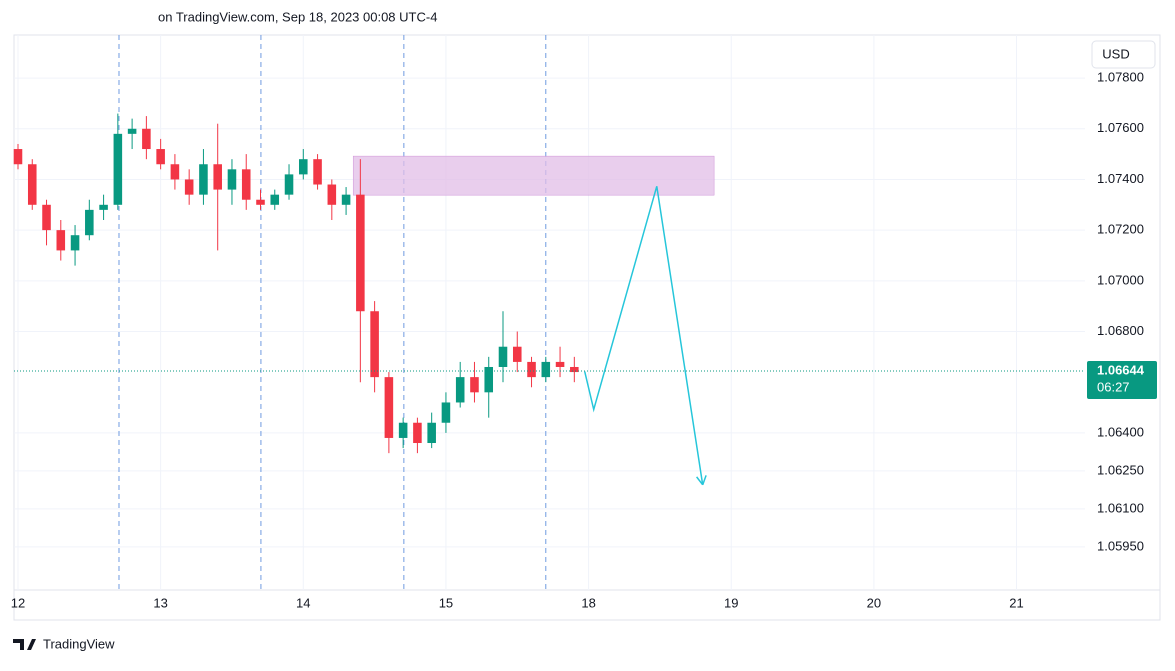  Describe the element at coordinates (303, 602) in the screenshot. I see `x-tick-label: 14` at that location.